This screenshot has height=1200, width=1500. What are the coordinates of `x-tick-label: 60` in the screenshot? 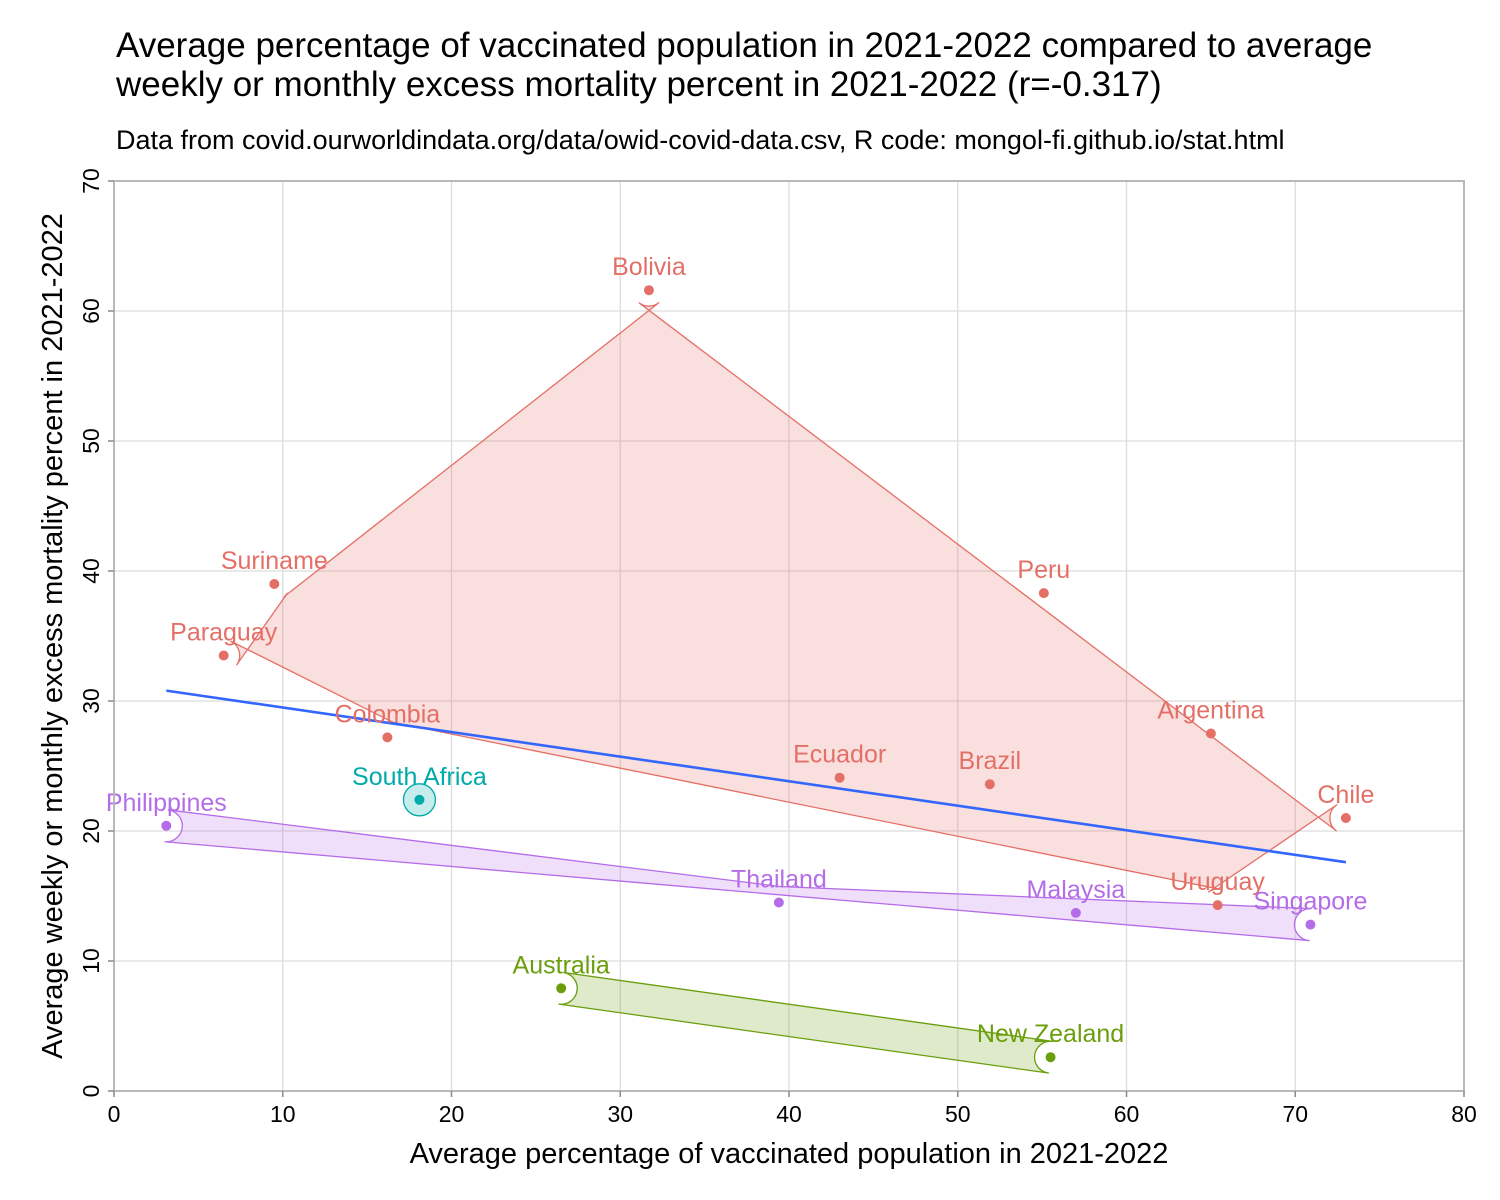 It's located at (1127, 1114).